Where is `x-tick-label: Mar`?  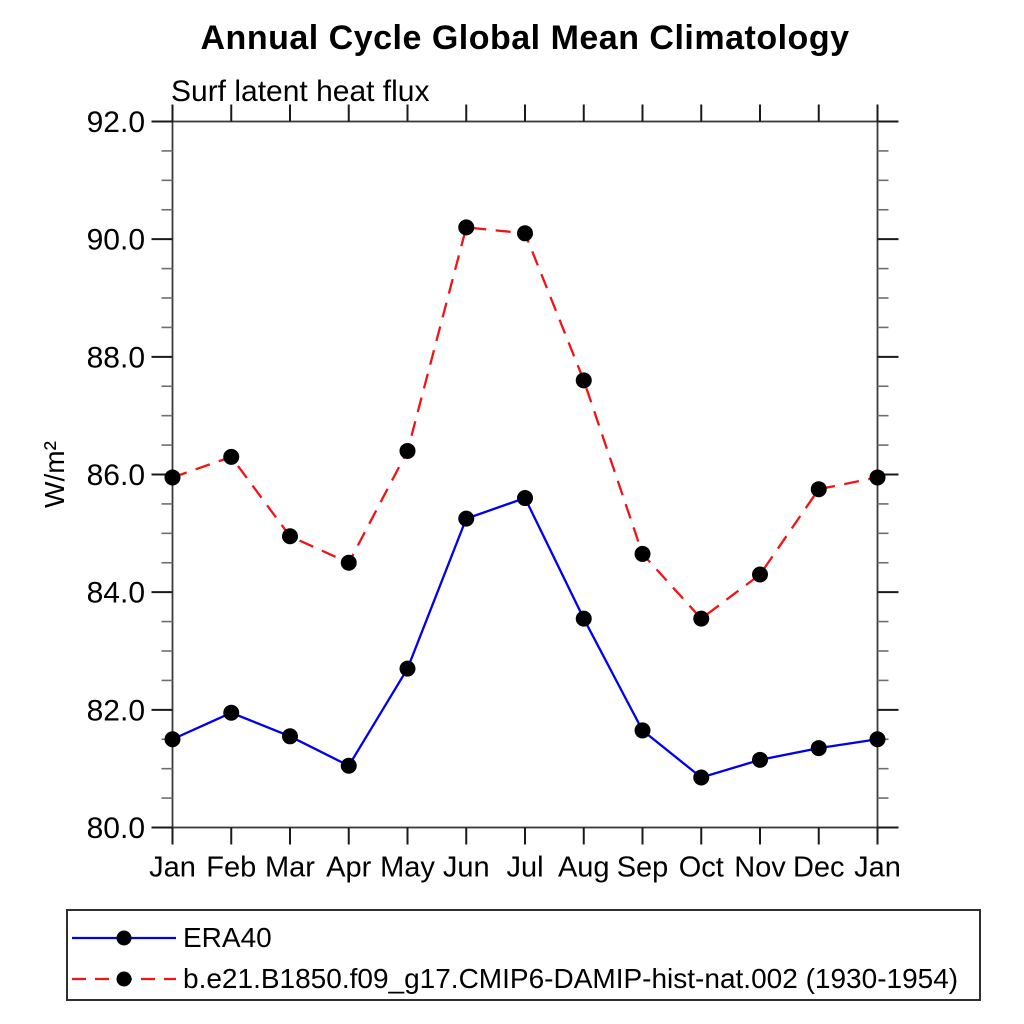 x-tick-label: Mar is located at coordinates (290, 868).